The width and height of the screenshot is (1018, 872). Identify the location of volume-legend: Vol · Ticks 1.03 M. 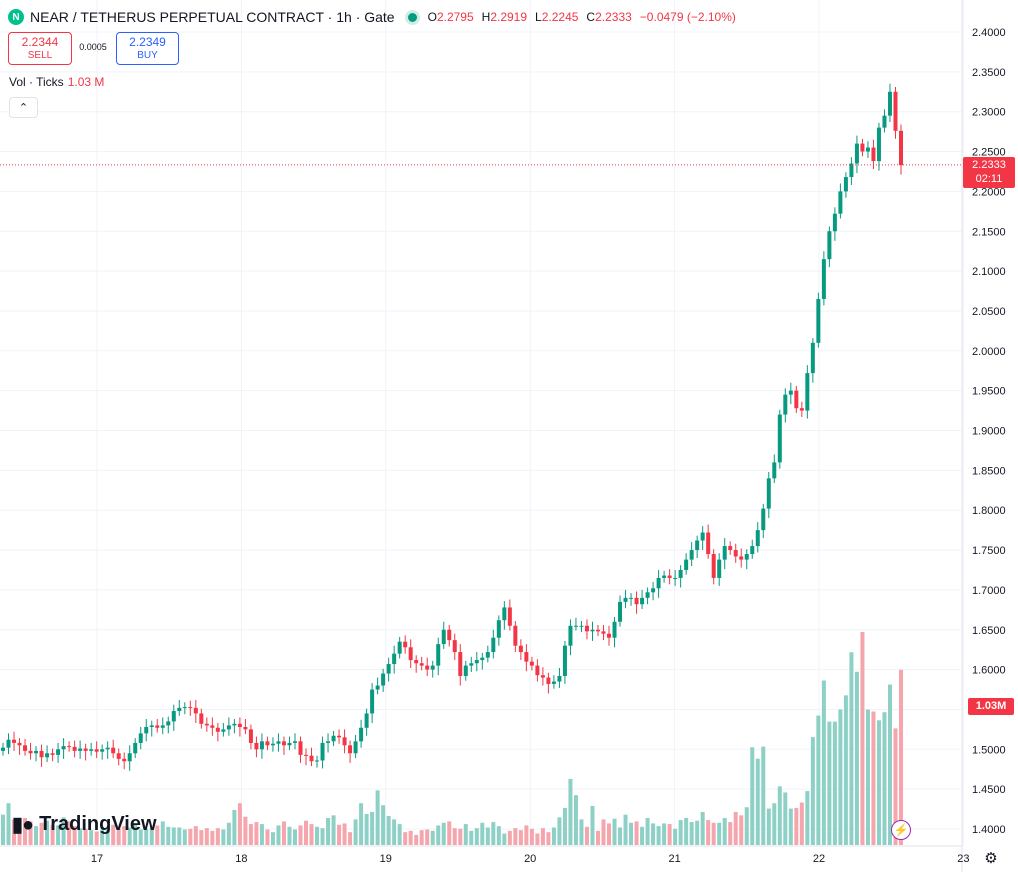
(56, 82).